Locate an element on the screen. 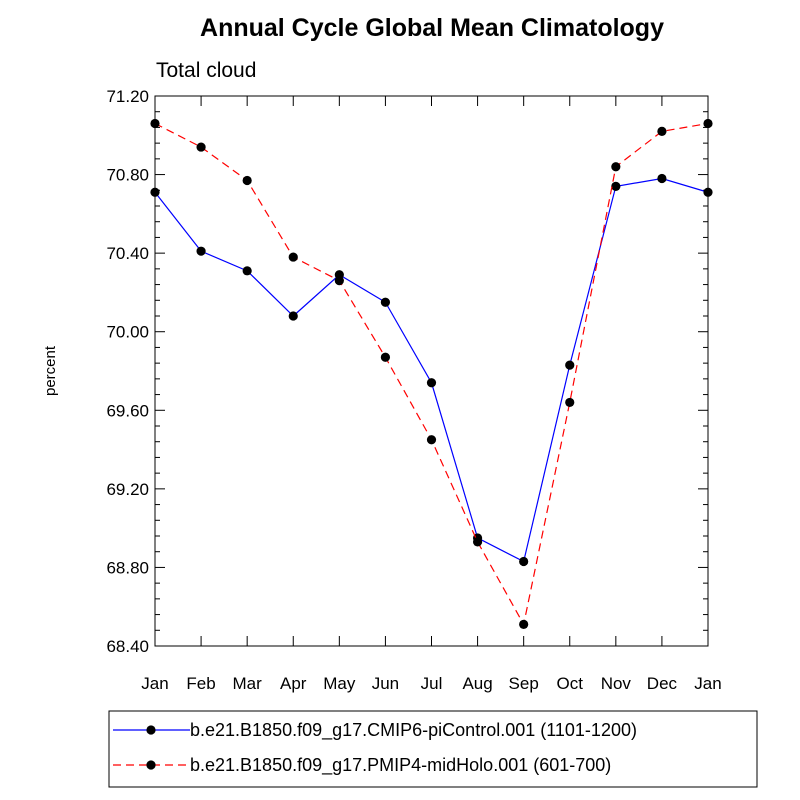  x-tick-label: Mar is located at coordinates (248, 683).